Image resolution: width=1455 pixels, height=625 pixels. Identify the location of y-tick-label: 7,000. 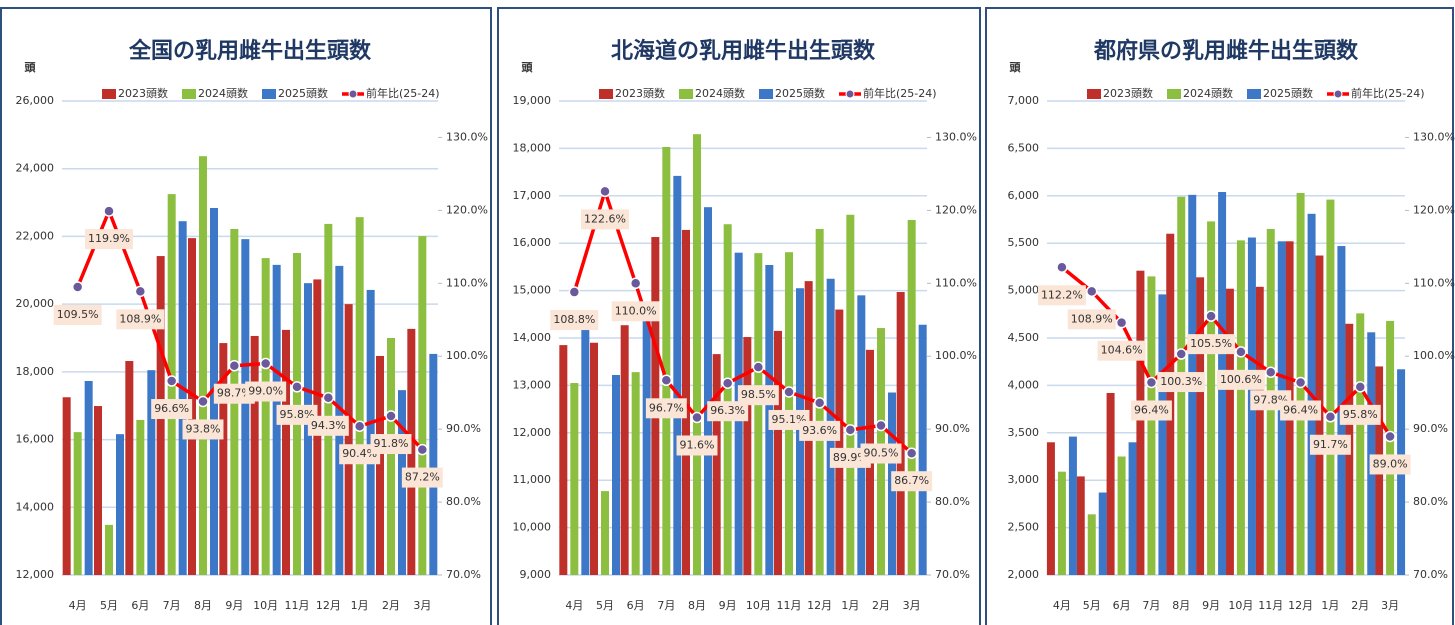
(1024, 100).